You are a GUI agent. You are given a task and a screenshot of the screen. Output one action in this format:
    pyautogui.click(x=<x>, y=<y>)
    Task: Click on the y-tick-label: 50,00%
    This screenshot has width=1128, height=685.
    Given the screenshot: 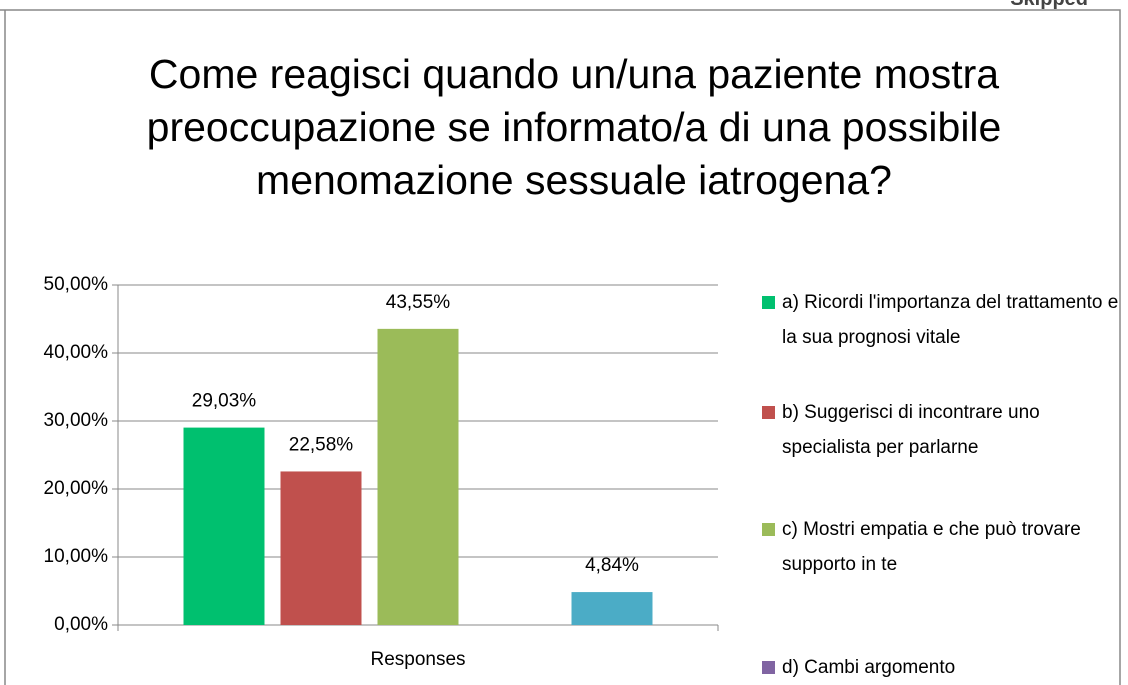 What is the action you would take?
    pyautogui.click(x=76, y=284)
    